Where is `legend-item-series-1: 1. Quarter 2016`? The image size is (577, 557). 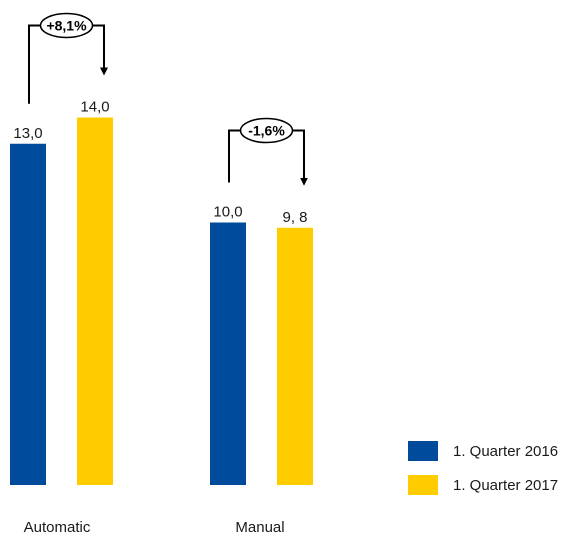
legend-item-series-1: 1. Quarter 2016 is located at coordinates (483, 451).